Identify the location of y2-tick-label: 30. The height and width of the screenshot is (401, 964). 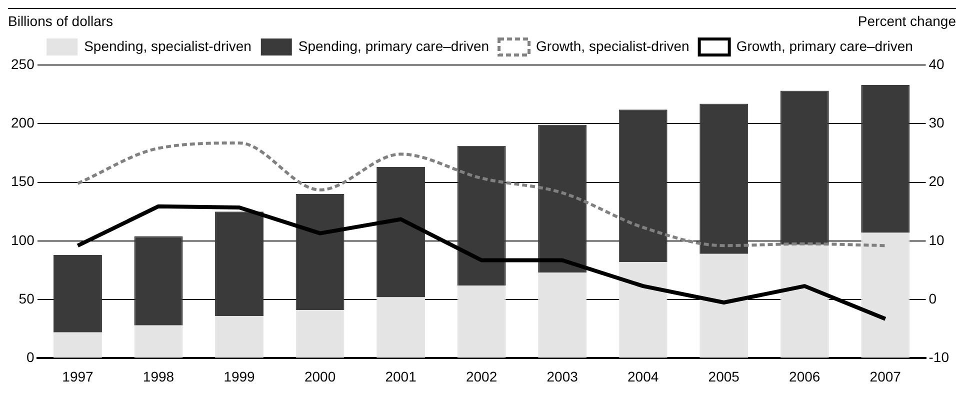
(936, 122).